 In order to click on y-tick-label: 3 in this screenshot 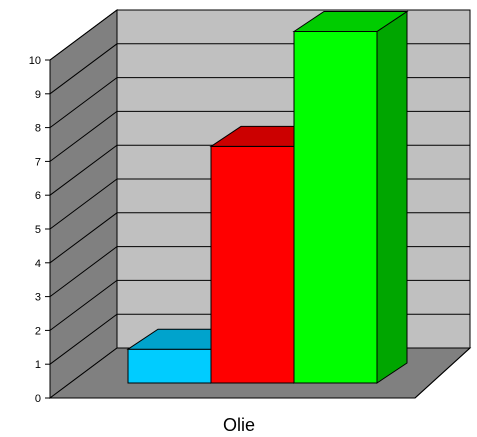, I will do `click(38, 298)`.